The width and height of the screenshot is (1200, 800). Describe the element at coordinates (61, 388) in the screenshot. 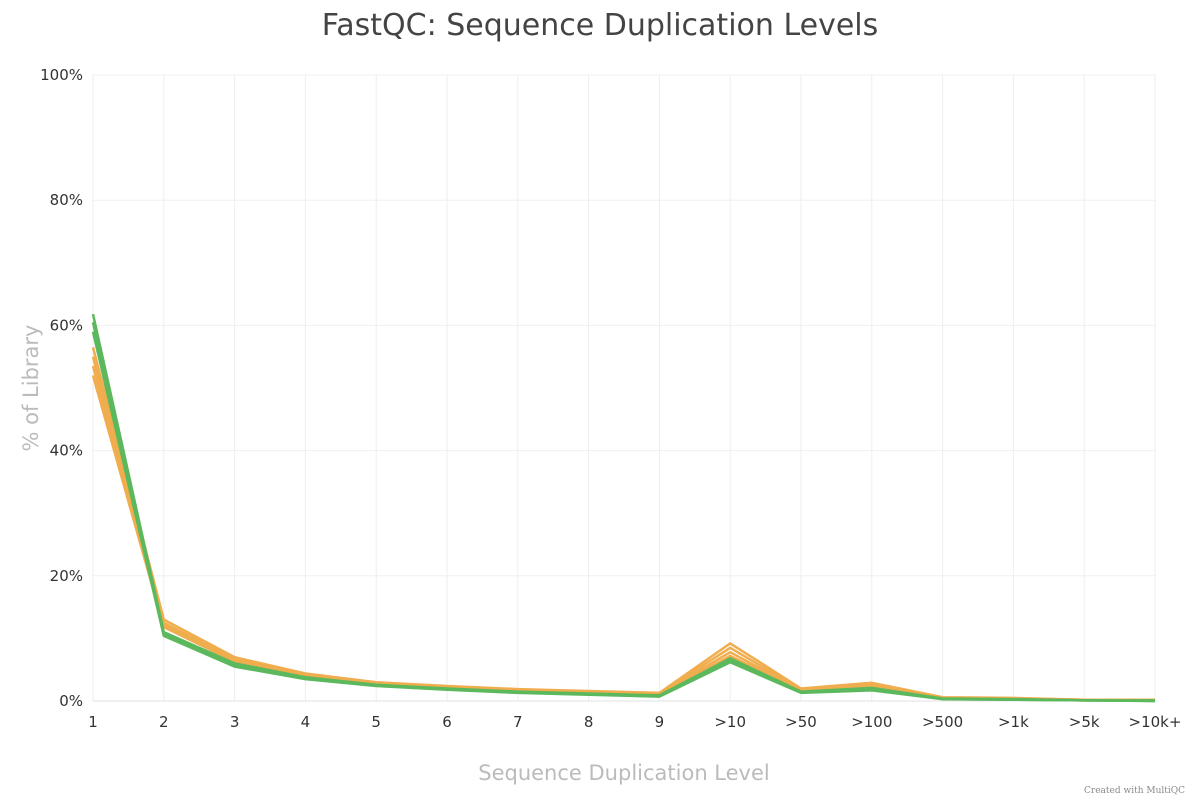

I see `y-axis-ticks: 0% 20% 40% 60% 80% 100%` at that location.